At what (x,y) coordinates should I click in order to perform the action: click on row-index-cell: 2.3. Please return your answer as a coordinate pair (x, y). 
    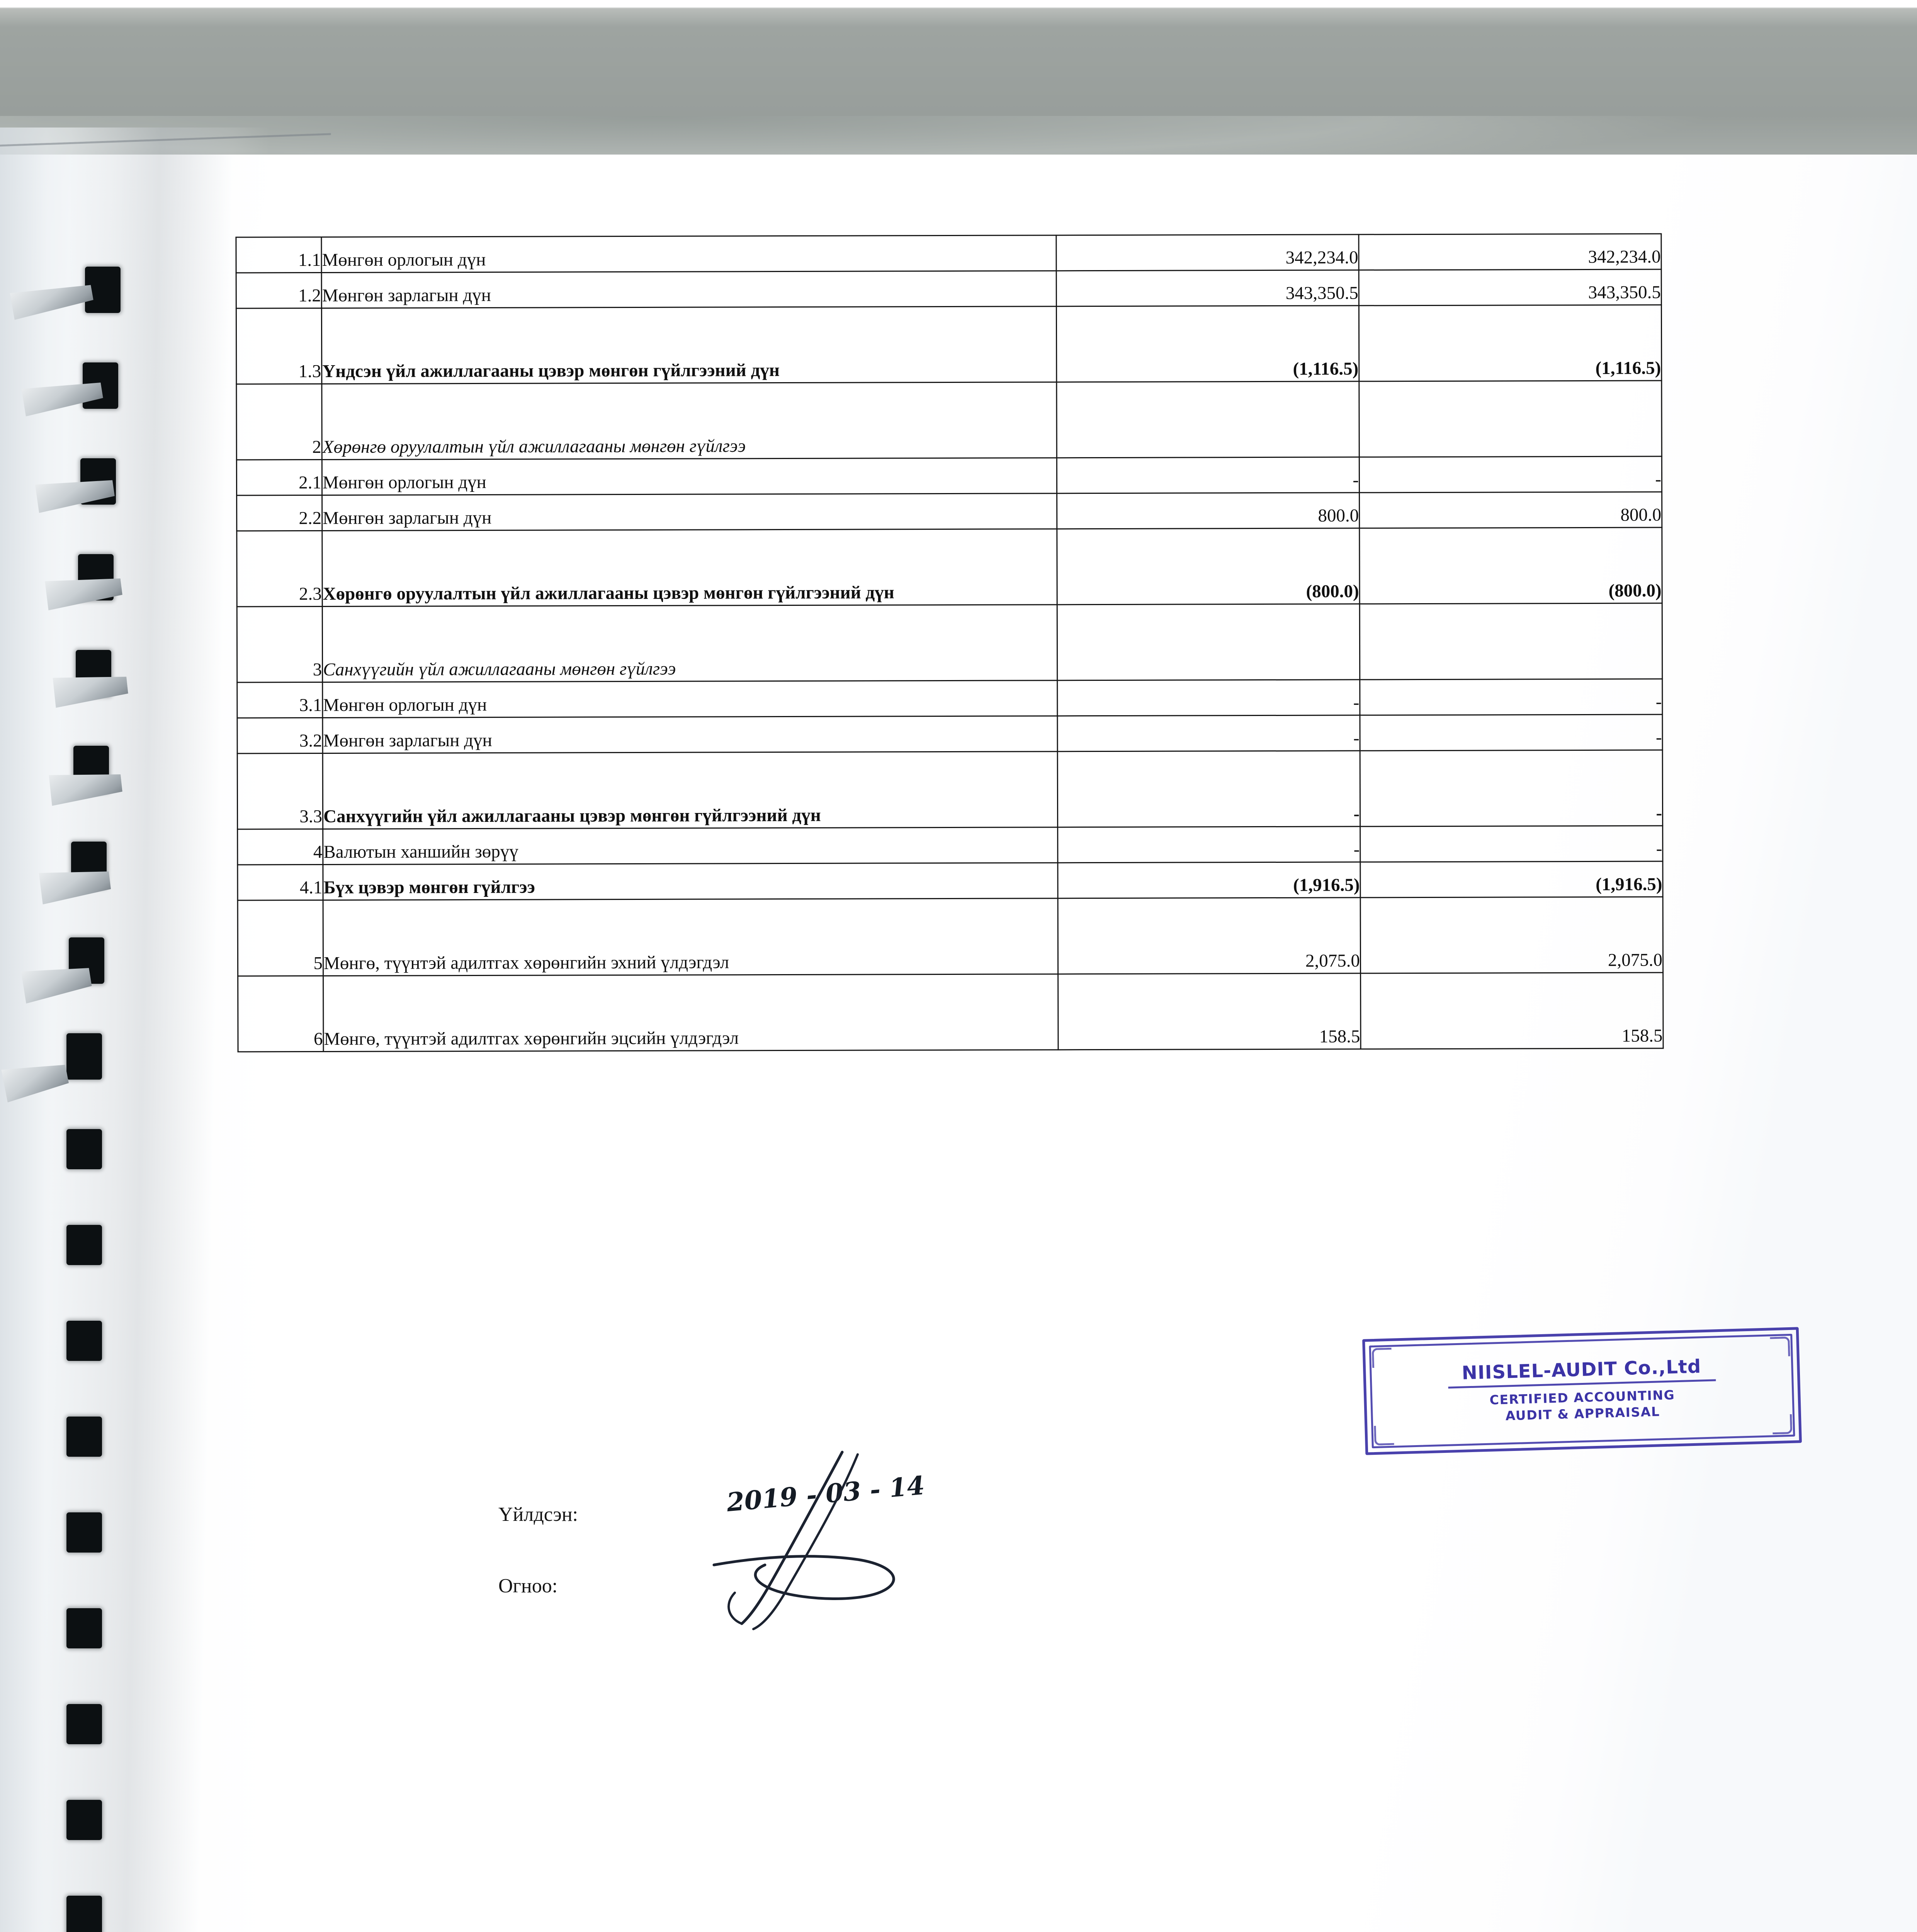
    Looking at the image, I should click on (279, 569).